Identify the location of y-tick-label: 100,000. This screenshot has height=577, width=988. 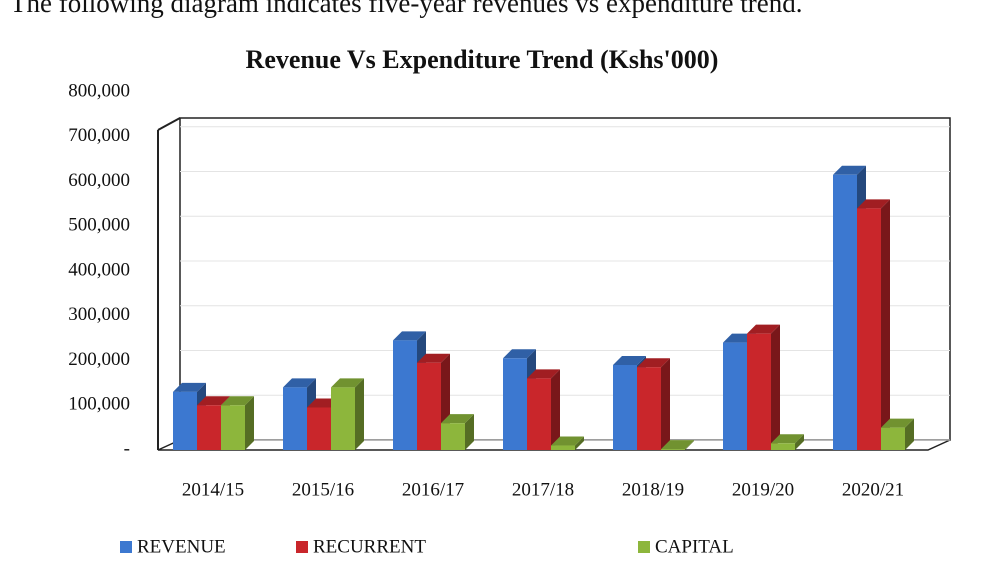
(99, 404).